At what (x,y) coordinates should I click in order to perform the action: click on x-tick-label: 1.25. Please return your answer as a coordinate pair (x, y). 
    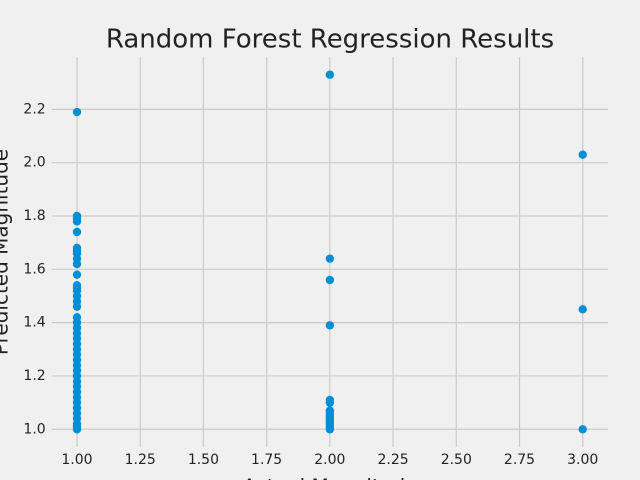
    Looking at the image, I should click on (140, 460).